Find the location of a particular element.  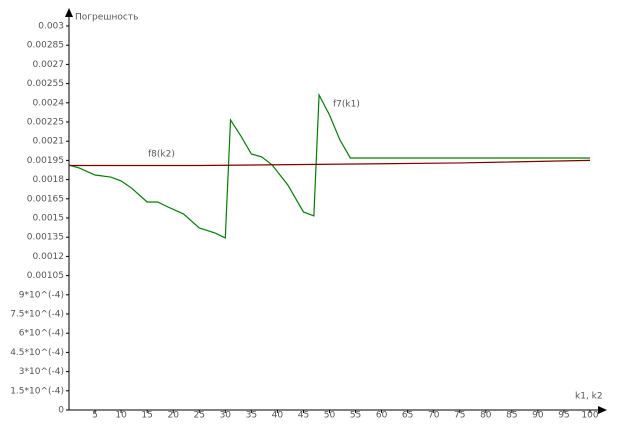

x-axis-arrow is located at coordinates (602, 410).